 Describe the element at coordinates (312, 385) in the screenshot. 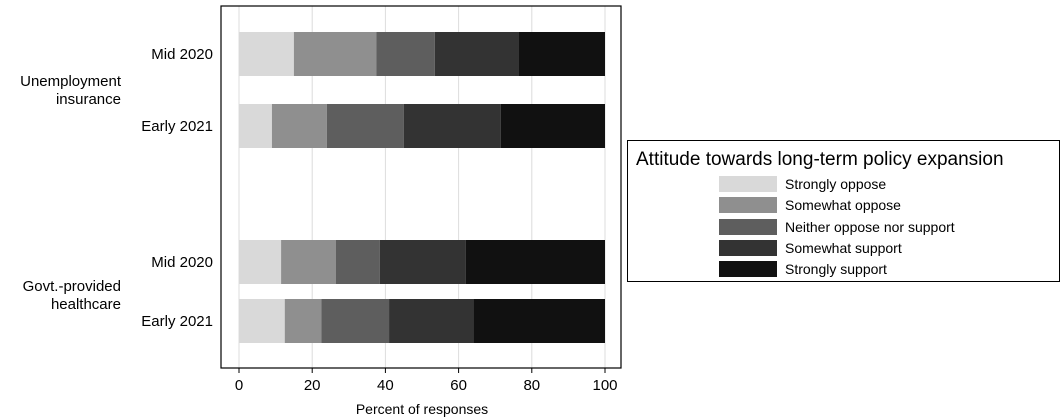

I see `x-tick-label: 20` at that location.